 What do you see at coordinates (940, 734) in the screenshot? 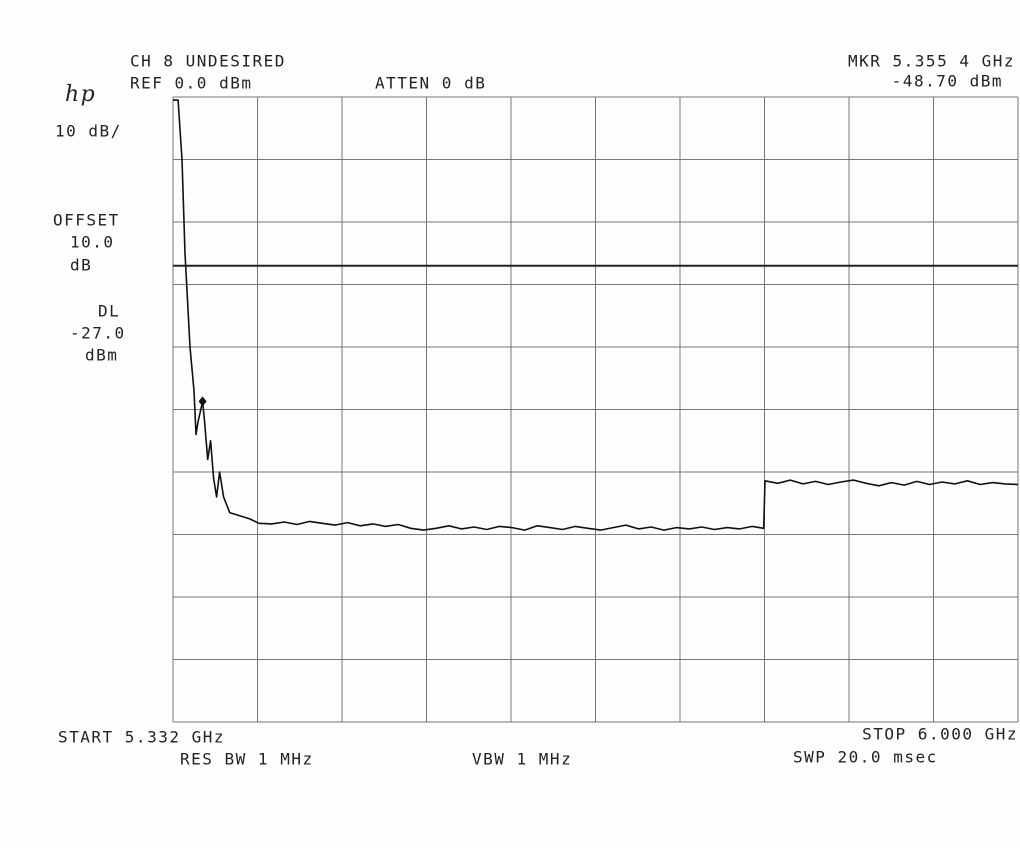
I see `stop-freq: STOP 6.000 GHz` at bounding box center [940, 734].